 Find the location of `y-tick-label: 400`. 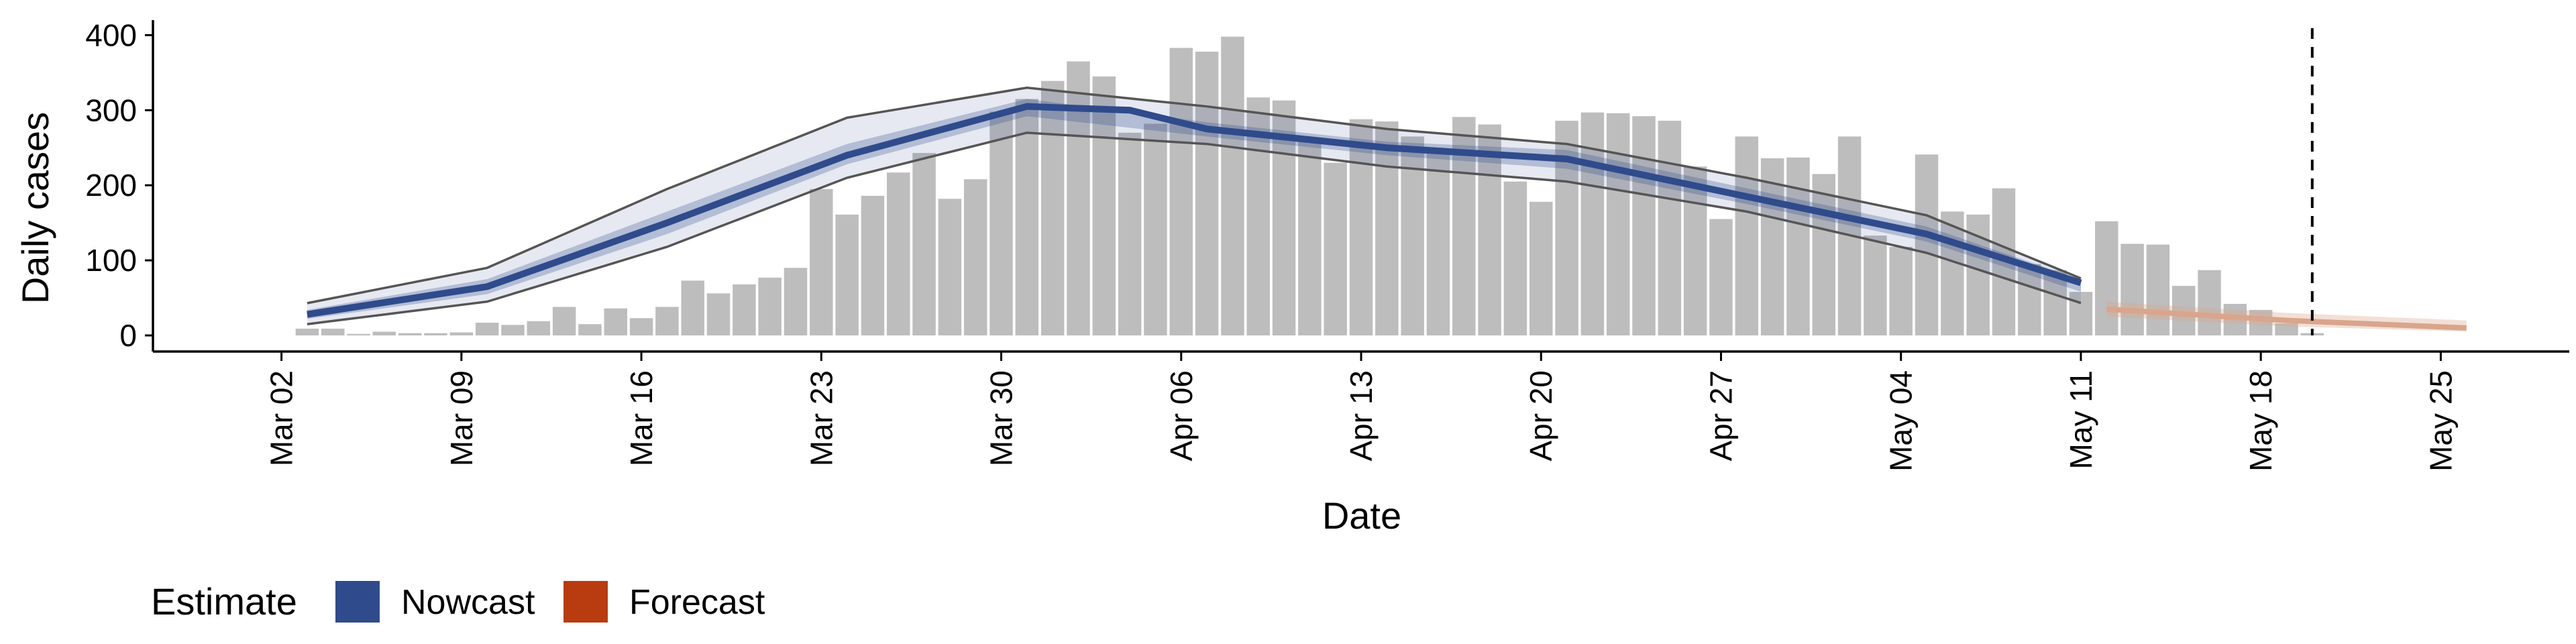

y-tick-label: 400 is located at coordinates (111, 34).